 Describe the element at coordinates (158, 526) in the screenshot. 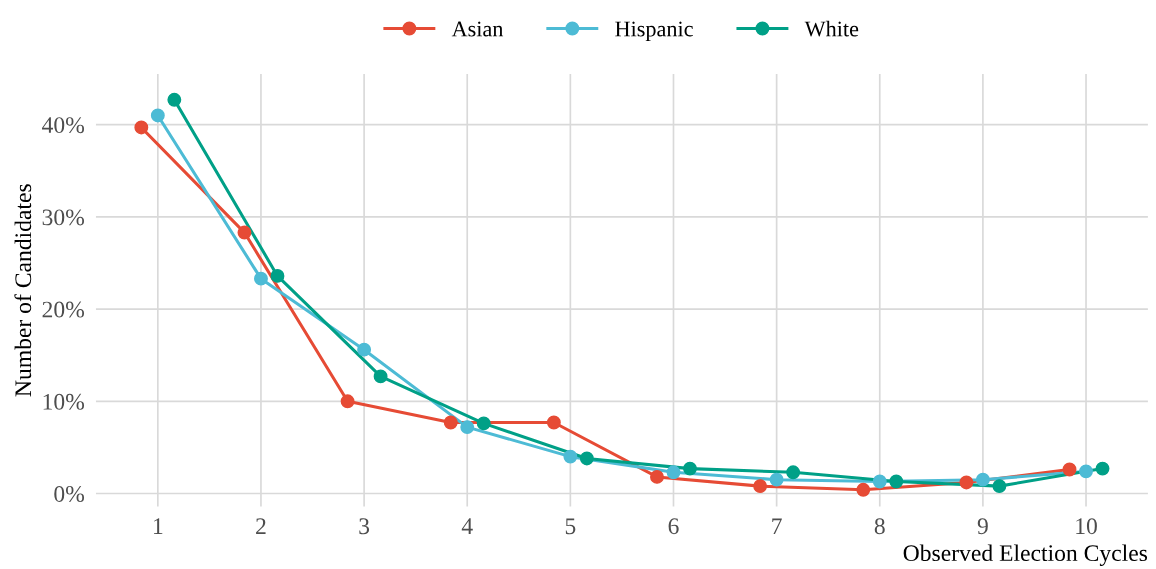

I see `x-tick-label: 1` at that location.